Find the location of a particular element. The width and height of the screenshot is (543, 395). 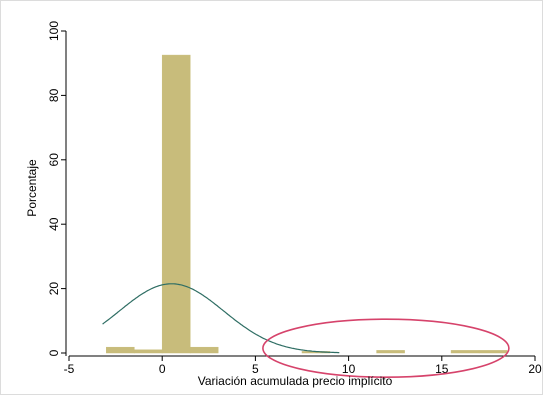

annotation-group is located at coordinates (386, 348).